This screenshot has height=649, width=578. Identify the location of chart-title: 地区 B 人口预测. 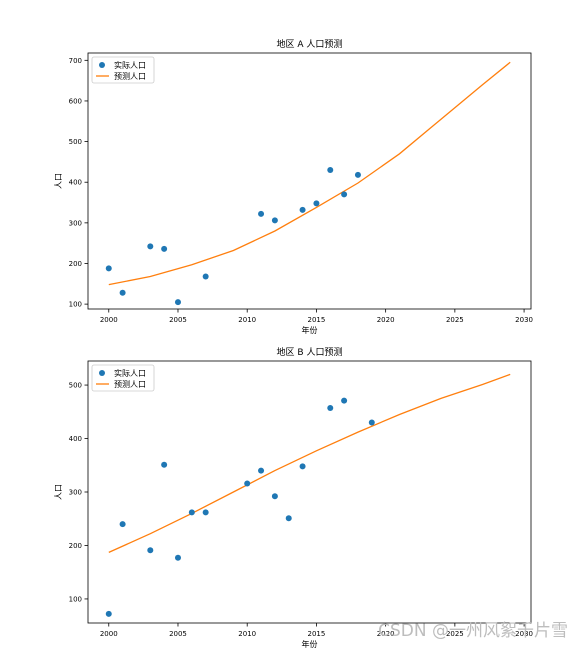
(310, 352).